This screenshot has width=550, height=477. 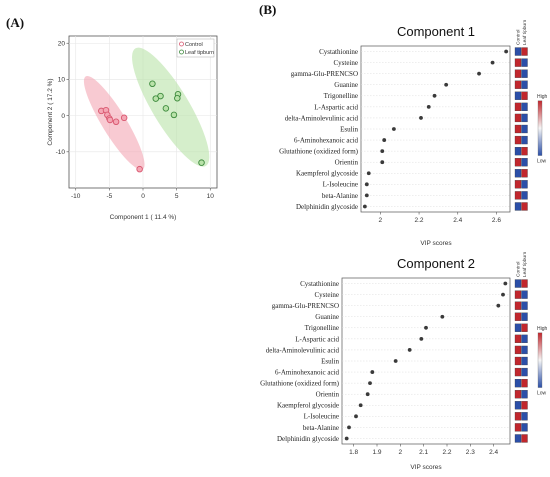 What do you see at coordinates (446, 452) in the screenshot?
I see `vip2-x-tick-label: 2.2` at bounding box center [446, 452].